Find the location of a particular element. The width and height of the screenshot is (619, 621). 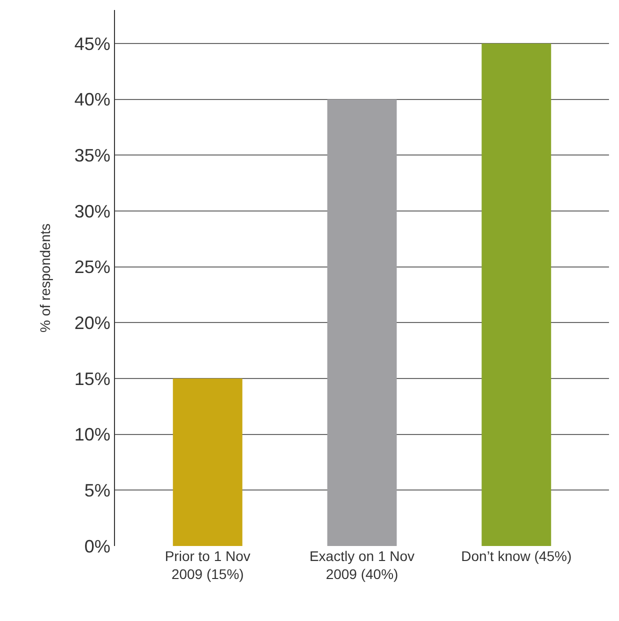

y-tick-label: 20% is located at coordinates (92, 322).